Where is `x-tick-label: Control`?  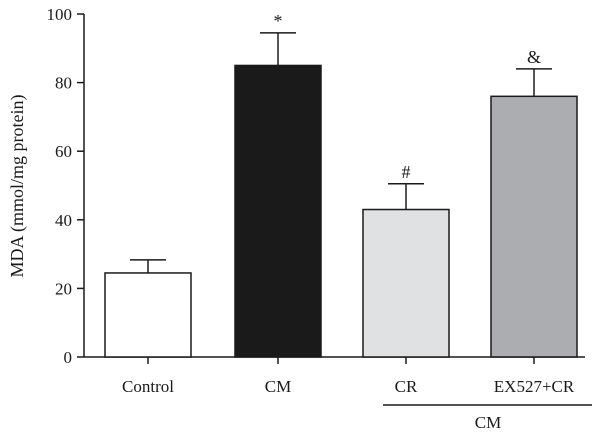 x-tick-label: Control is located at coordinates (148, 386).